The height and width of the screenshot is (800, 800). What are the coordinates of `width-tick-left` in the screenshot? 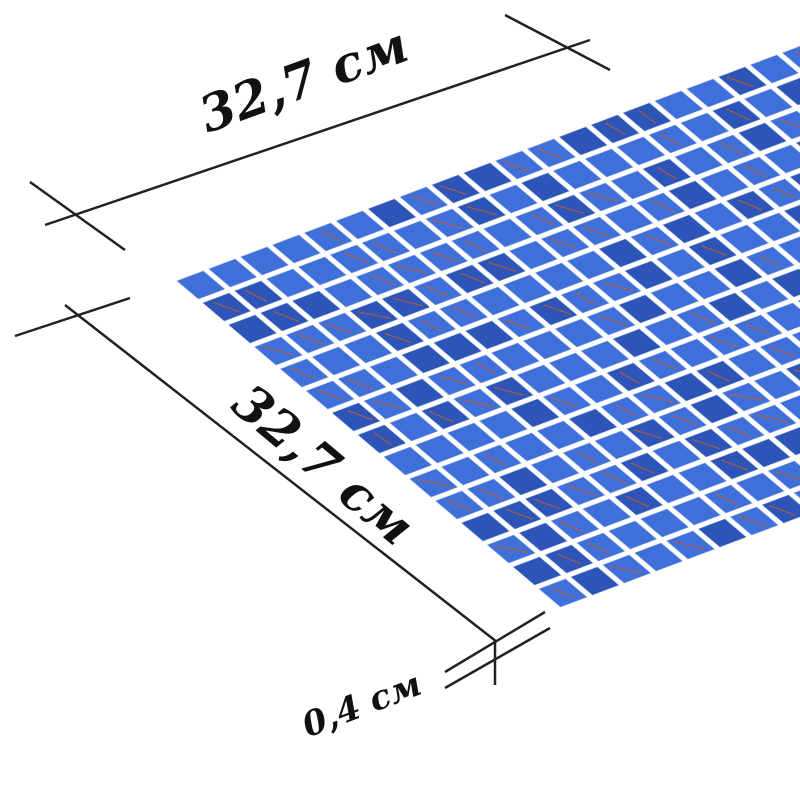 It's located at (77, 216).